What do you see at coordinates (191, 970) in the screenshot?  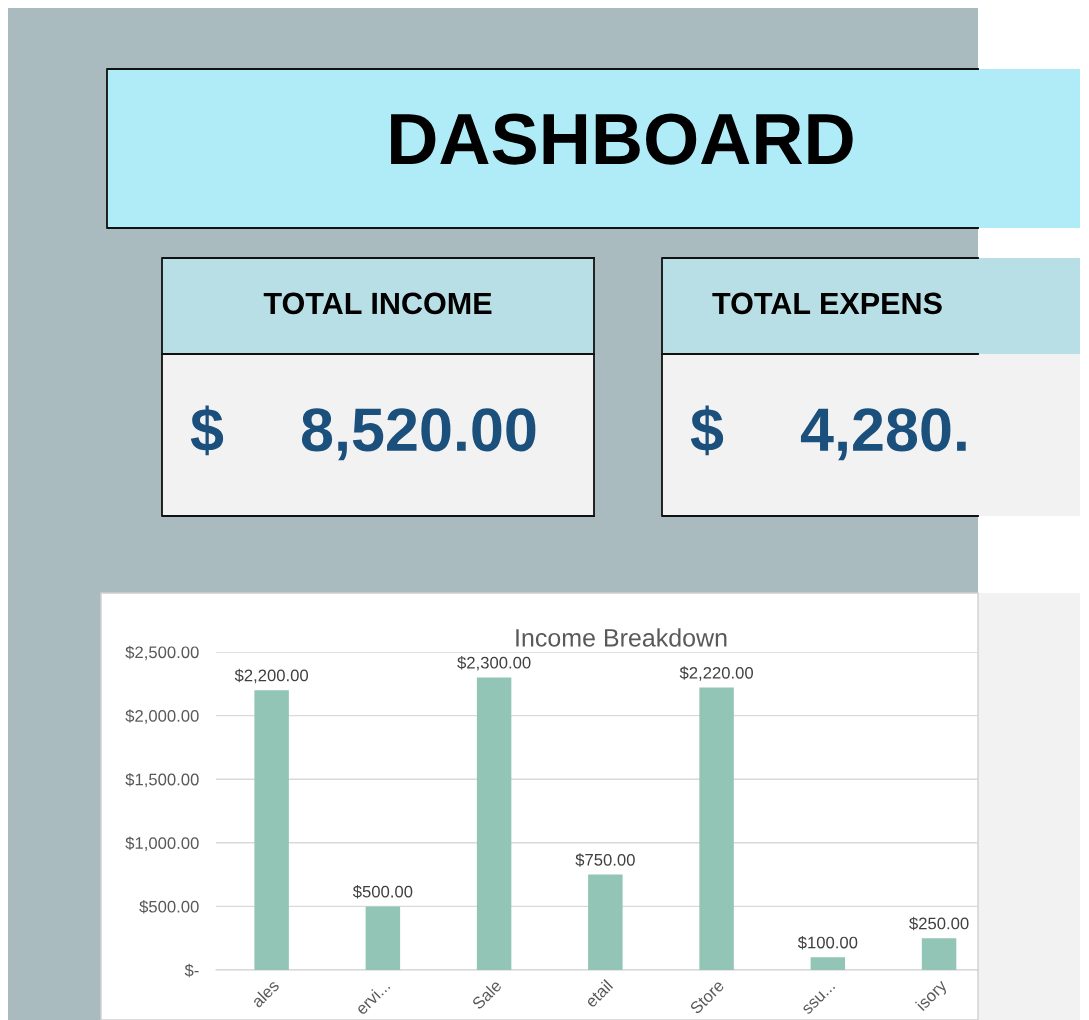 I see `y-tick-label: $-` at bounding box center [191, 970].